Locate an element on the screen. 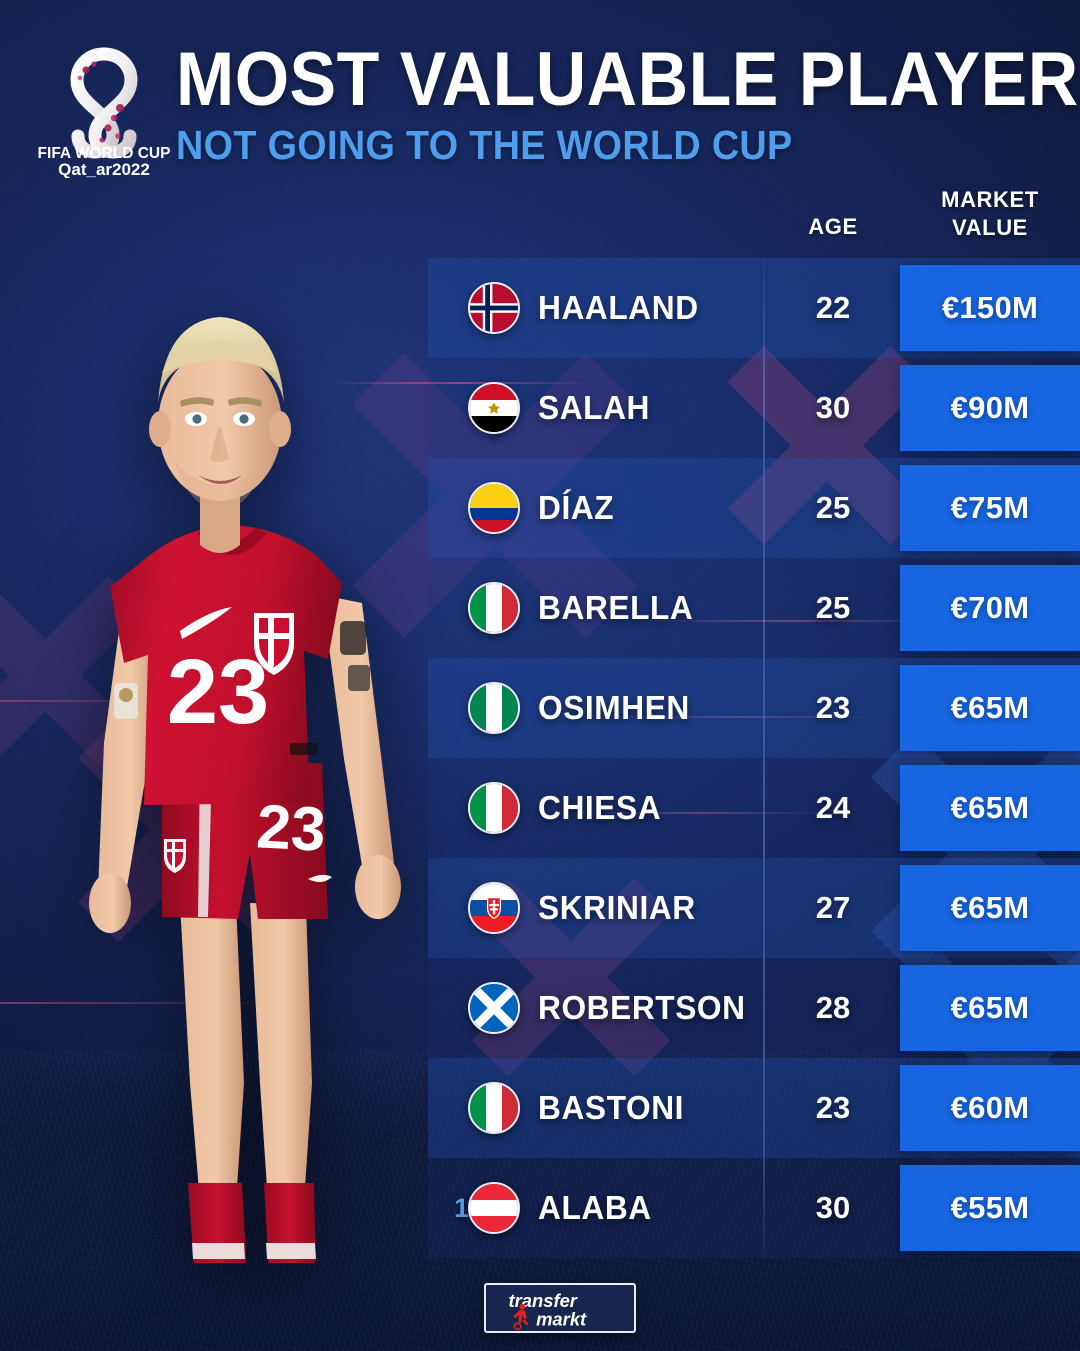 This screenshot has height=1351, width=1080. player-name: CHIESA is located at coordinates (600, 807).